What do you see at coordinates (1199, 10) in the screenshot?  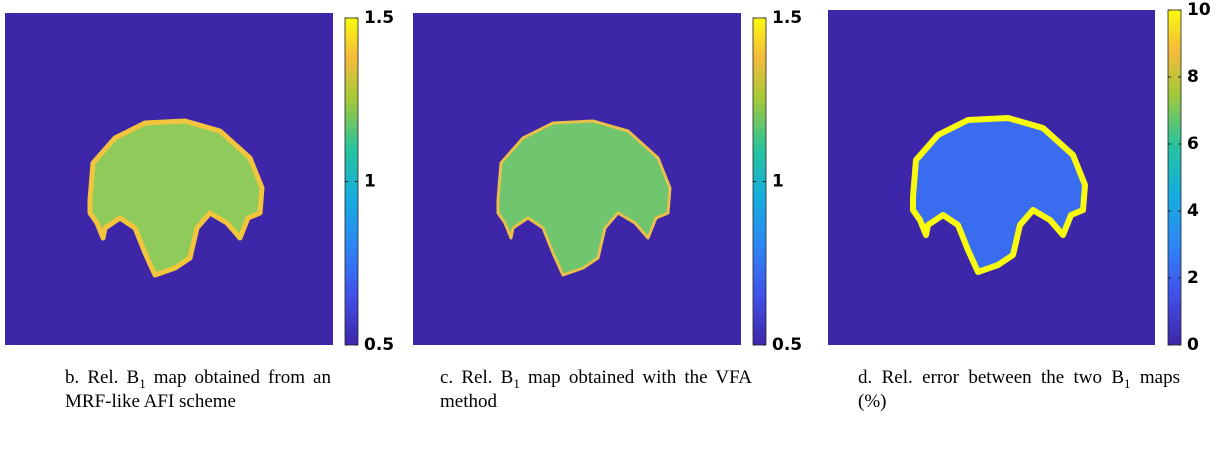 I see `colorbar-tick-label: 10` at bounding box center [1199, 10].